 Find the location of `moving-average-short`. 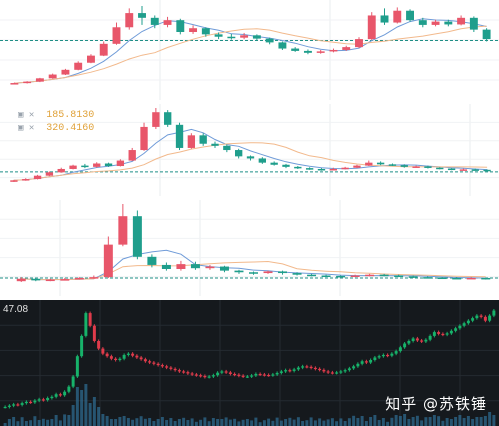

moving-average-short is located at coordinates (250, 154).